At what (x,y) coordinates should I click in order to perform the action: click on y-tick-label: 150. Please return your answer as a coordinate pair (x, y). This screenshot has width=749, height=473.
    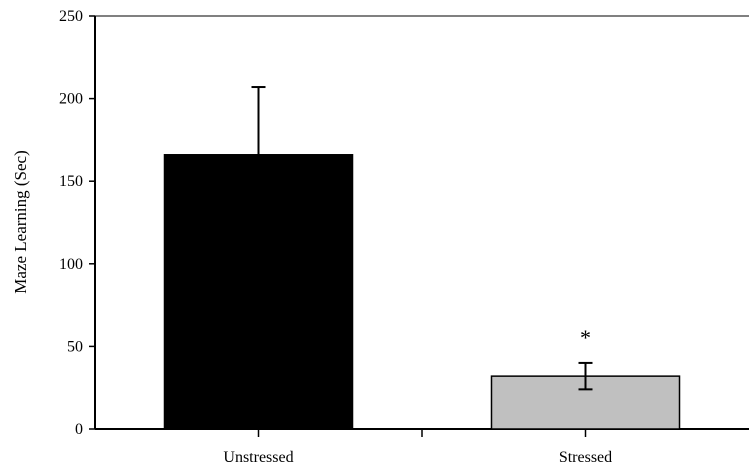
    Looking at the image, I should click on (71, 181).